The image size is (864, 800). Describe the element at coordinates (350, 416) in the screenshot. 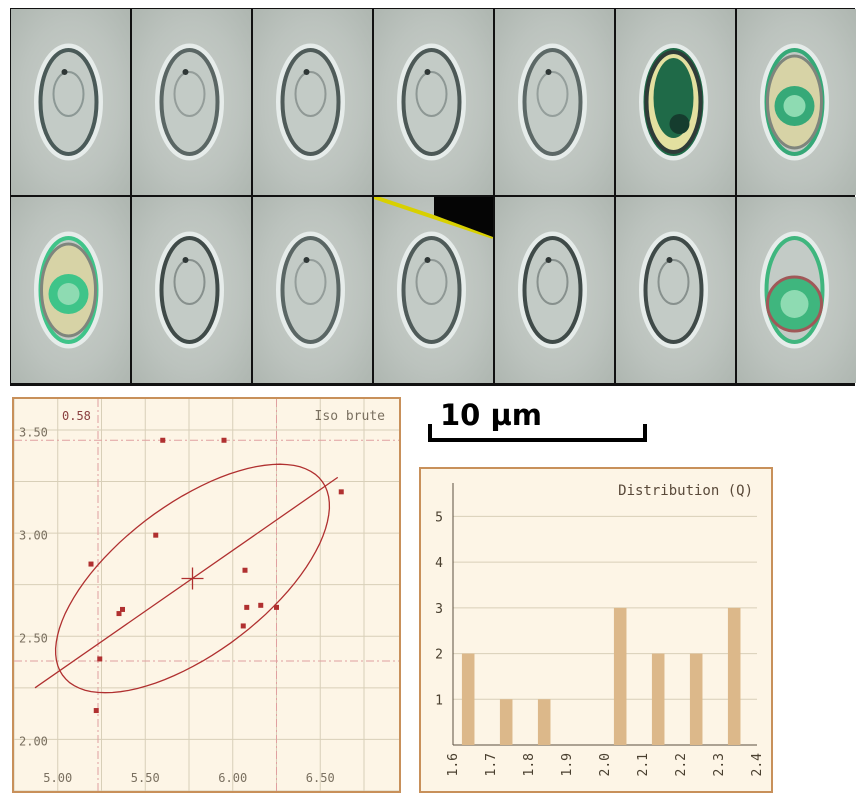

I see `plot-title: Iso brute` at that location.